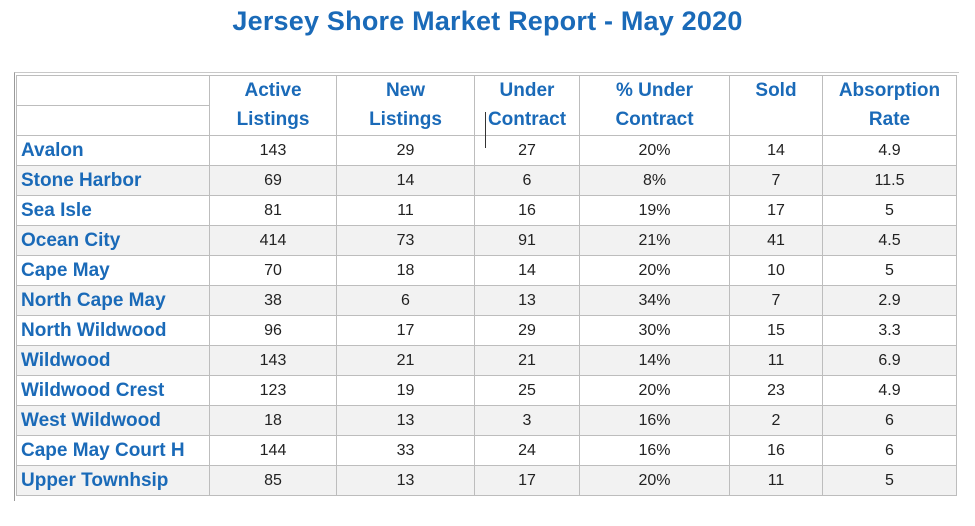 This screenshot has width=975, height=526. What do you see at coordinates (405, 210) in the screenshot?
I see `cell-new-listings: 11` at bounding box center [405, 210].